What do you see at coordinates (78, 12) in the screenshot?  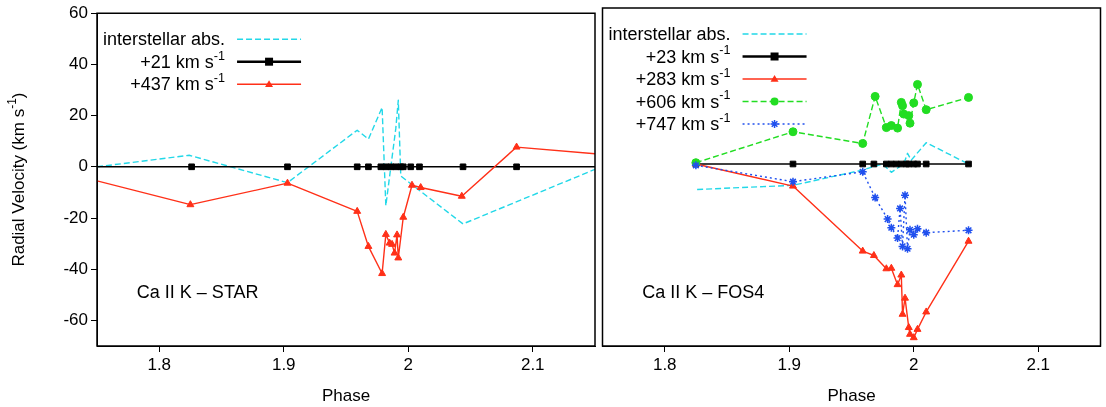 I see `y-tick-label: 60` at bounding box center [78, 12].